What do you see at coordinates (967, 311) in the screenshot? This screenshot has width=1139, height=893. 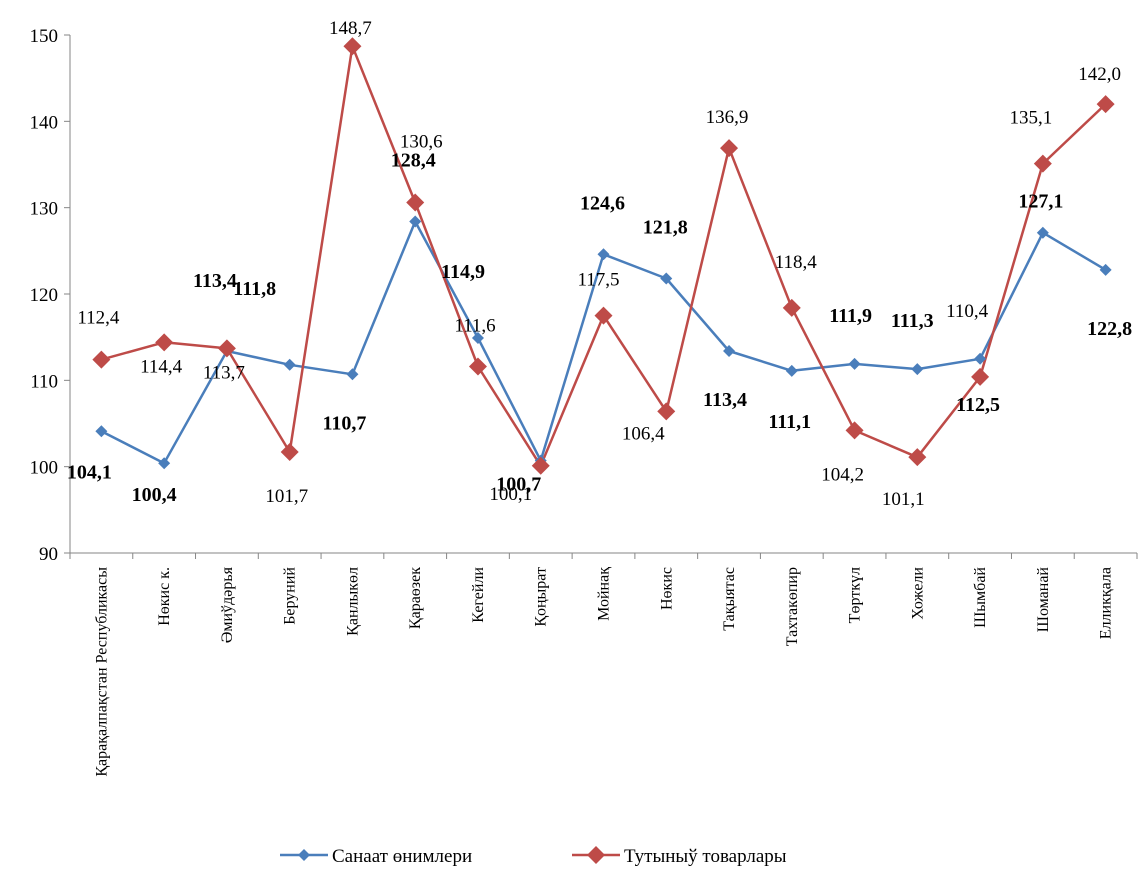 I see `data-label-series-2: 110,4` at bounding box center [967, 311].